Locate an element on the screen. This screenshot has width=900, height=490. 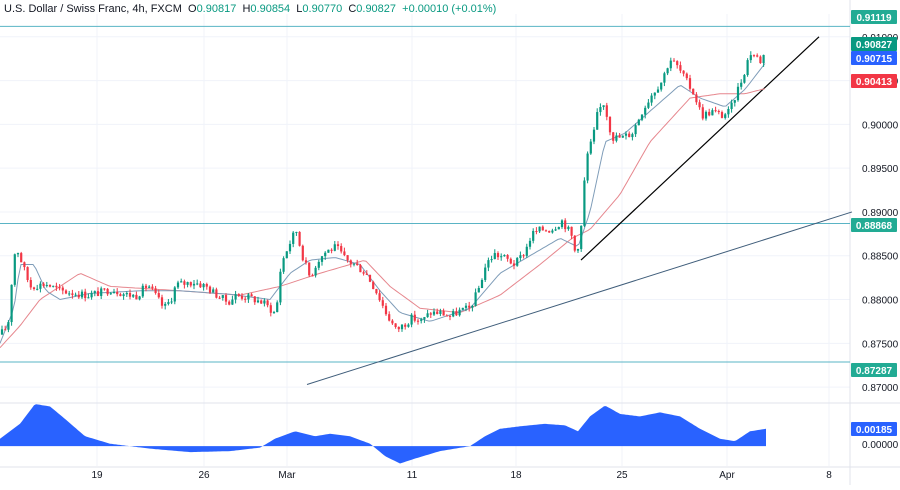
close-label: C is located at coordinates (352, 9).